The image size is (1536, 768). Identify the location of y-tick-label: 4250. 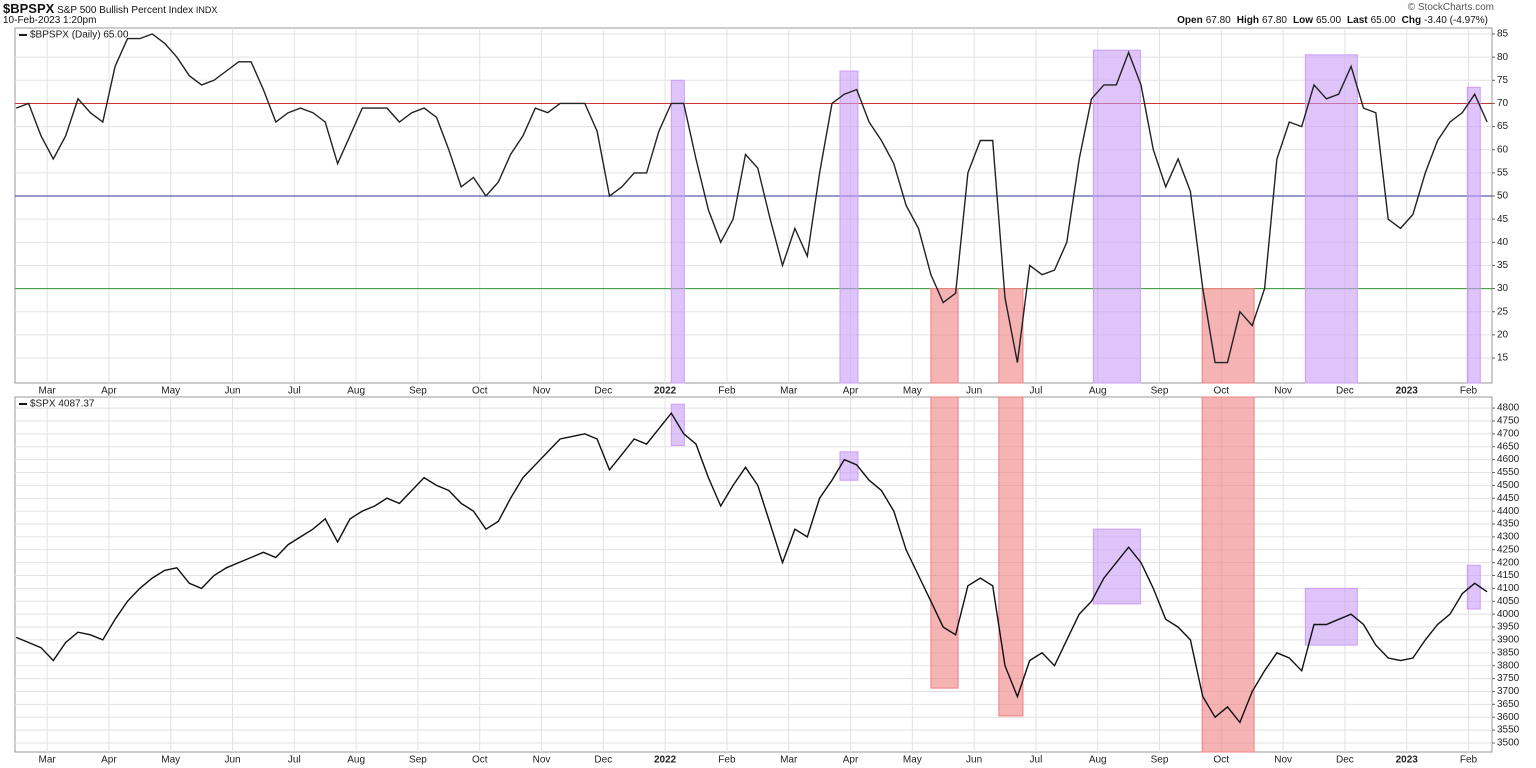
(1508, 549).